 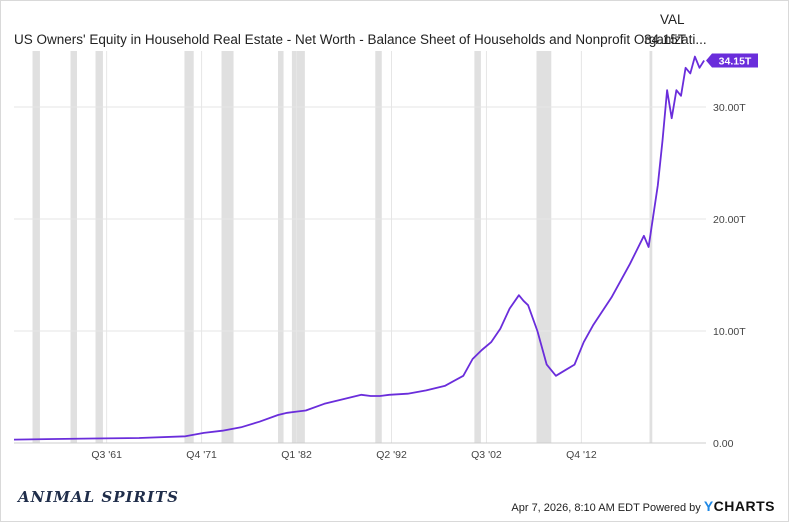 I want to click on x-tick-label: Q2 '92, so click(x=391, y=455).